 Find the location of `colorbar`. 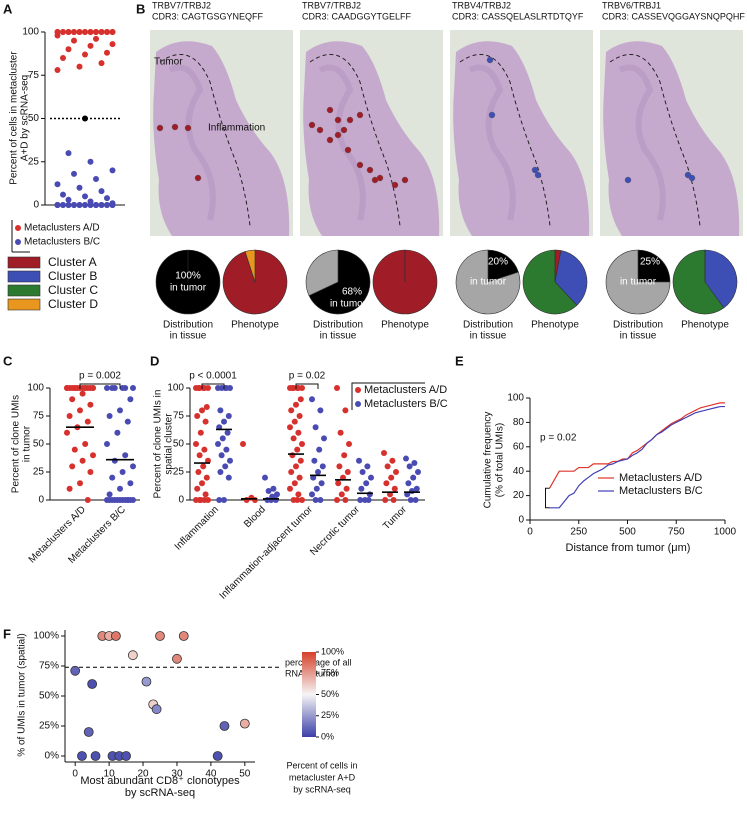

colorbar is located at coordinates (309, 694).